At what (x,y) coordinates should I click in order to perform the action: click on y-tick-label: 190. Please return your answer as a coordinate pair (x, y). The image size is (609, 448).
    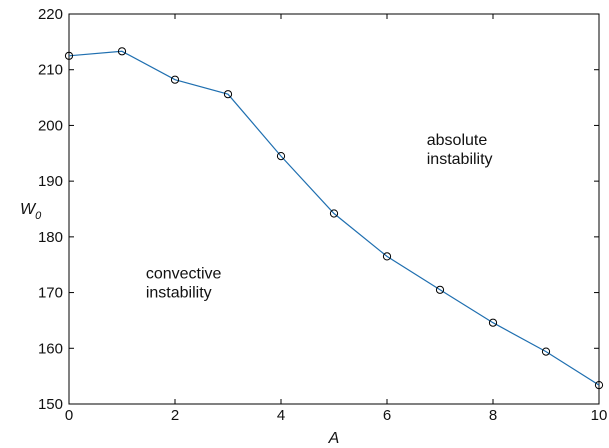
    Looking at the image, I should click on (50, 181).